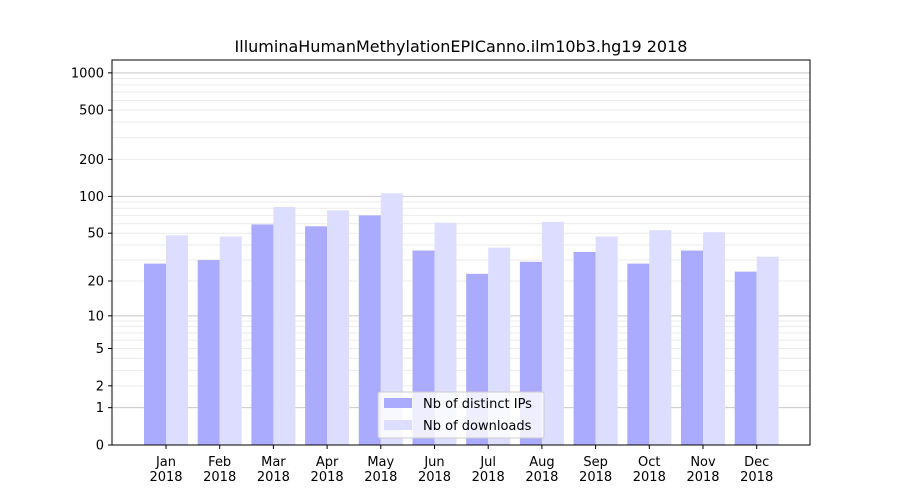 The height and width of the screenshot is (500, 900). What do you see at coordinates (219, 470) in the screenshot?
I see `x-tick-label: Feb 2018` at bounding box center [219, 470].